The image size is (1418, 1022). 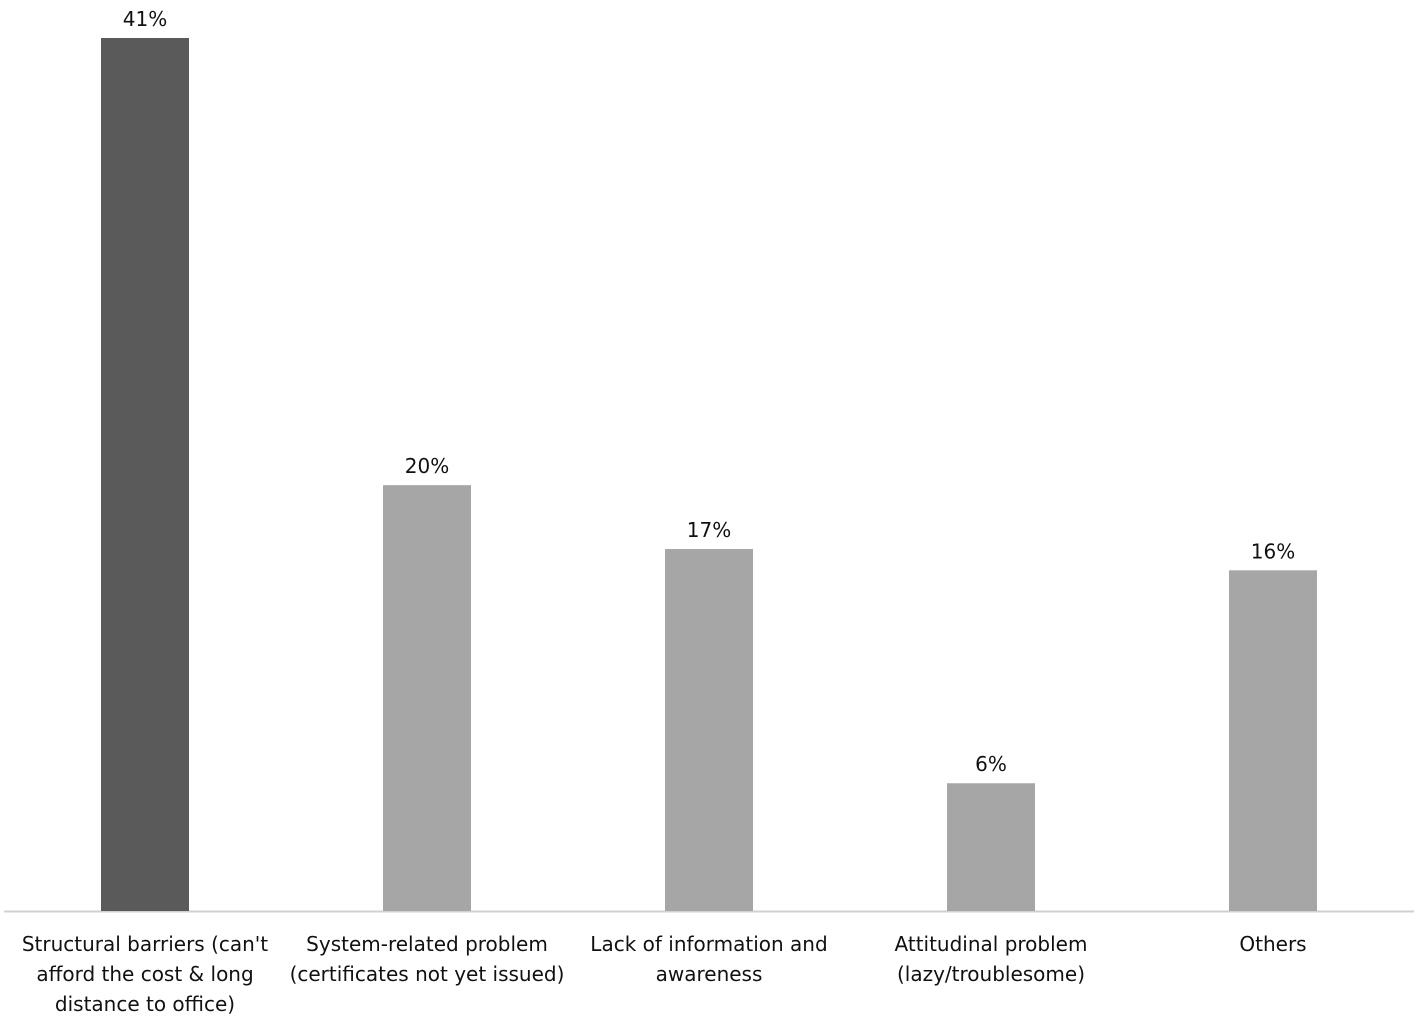 What do you see at coordinates (991, 764) in the screenshot?
I see `data-label-4: 6%` at bounding box center [991, 764].